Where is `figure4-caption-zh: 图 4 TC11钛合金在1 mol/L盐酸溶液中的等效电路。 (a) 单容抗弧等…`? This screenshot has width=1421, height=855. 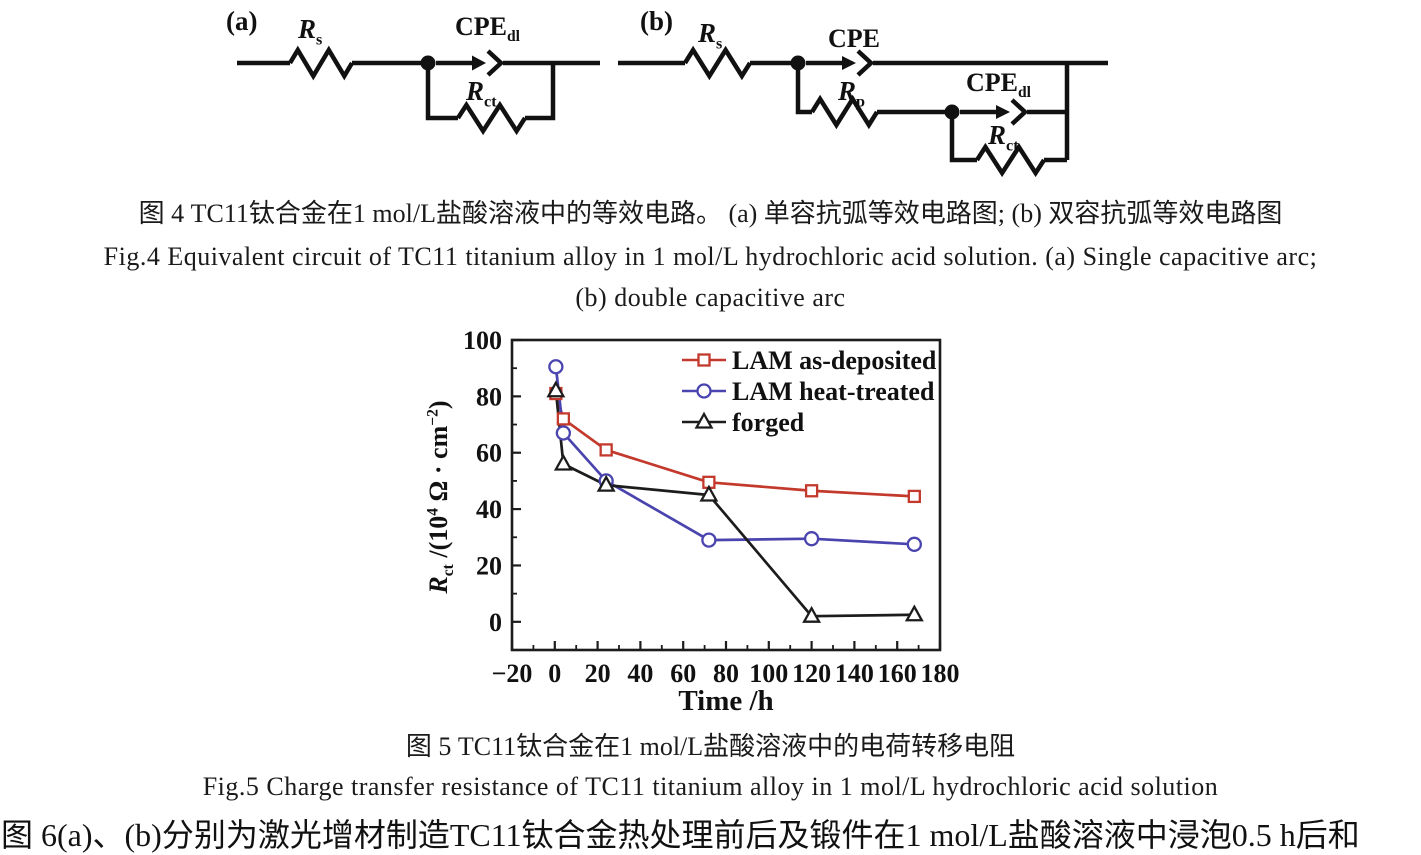 figure4-caption-zh: 图 4 TC11钛合金在1 mol/L盐酸溶液中的等效电路。 (a) 单容抗弧等… is located at coordinates (710, 213).